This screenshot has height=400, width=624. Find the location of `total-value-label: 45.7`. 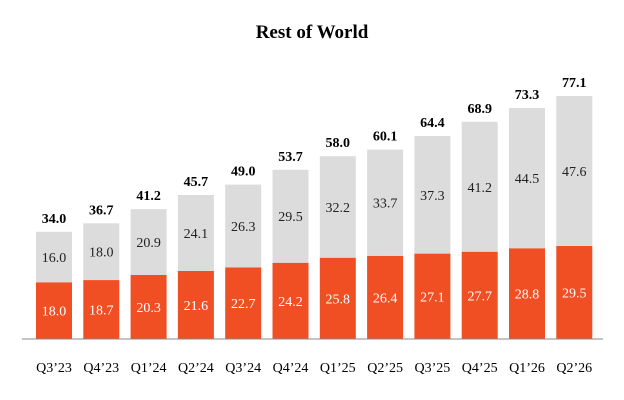

total-value-label: 45.7 is located at coordinates (196, 182).